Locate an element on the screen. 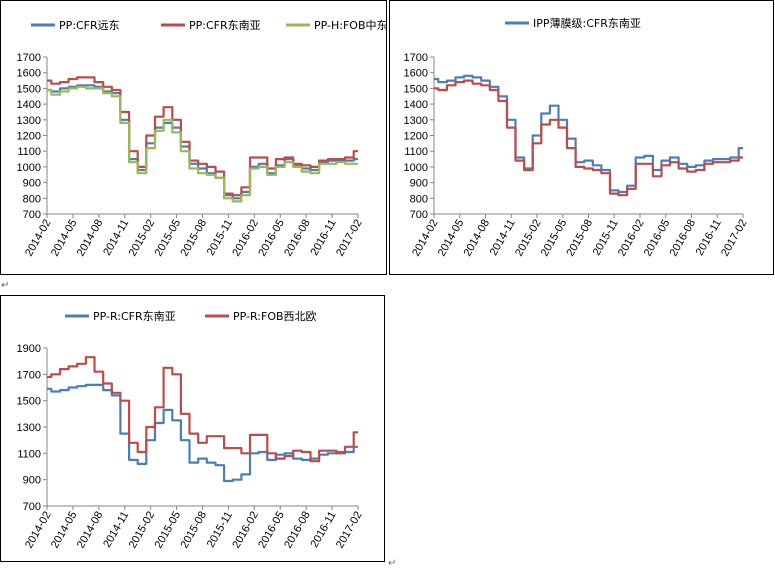  legend-label: PP-R:FOB西北欧 is located at coordinates (275, 316).